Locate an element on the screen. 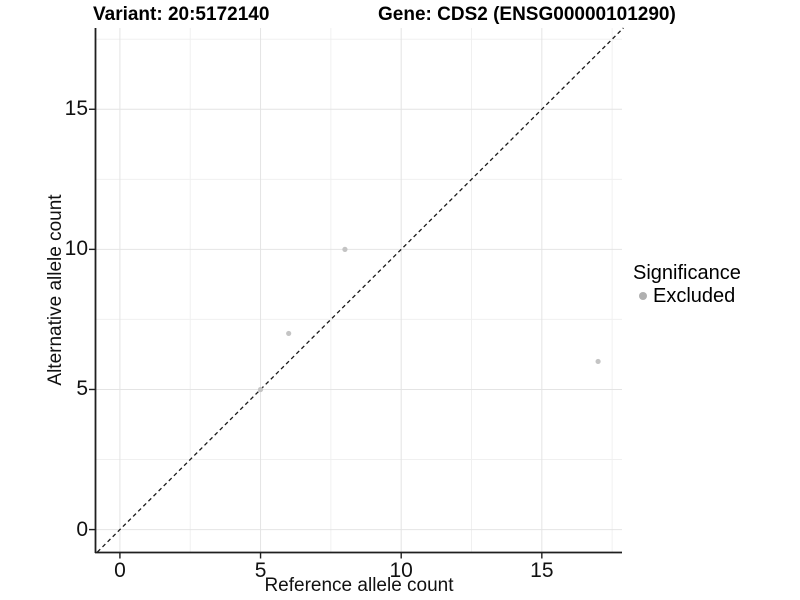 This screenshot has width=800, height=600. legend-entry-excluded: Excluded is located at coordinates (687, 296).